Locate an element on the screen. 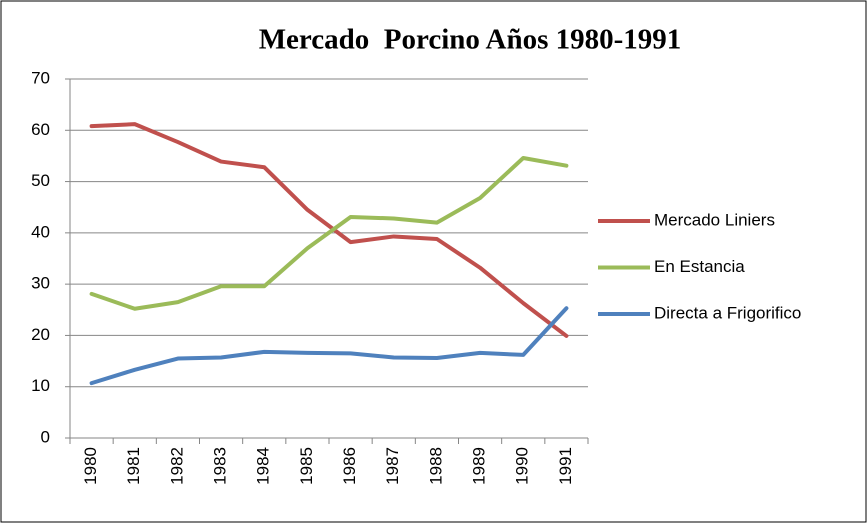 This screenshot has width=868, height=524. x-tick-label: 1984 is located at coordinates (263, 466).